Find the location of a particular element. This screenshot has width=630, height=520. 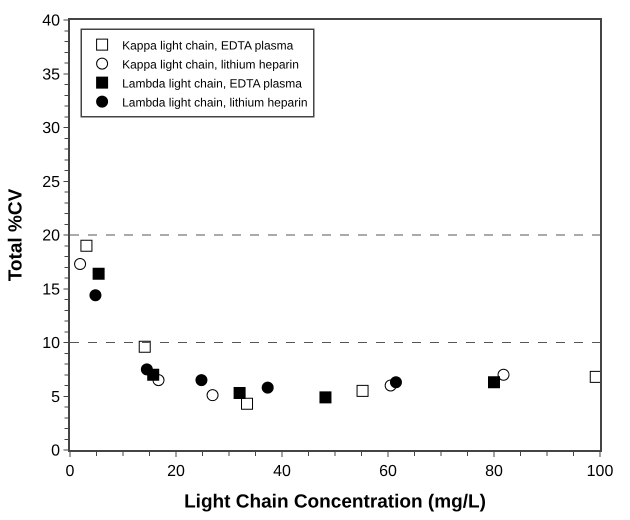

y-tick-label: 10 is located at coordinates (51, 343).